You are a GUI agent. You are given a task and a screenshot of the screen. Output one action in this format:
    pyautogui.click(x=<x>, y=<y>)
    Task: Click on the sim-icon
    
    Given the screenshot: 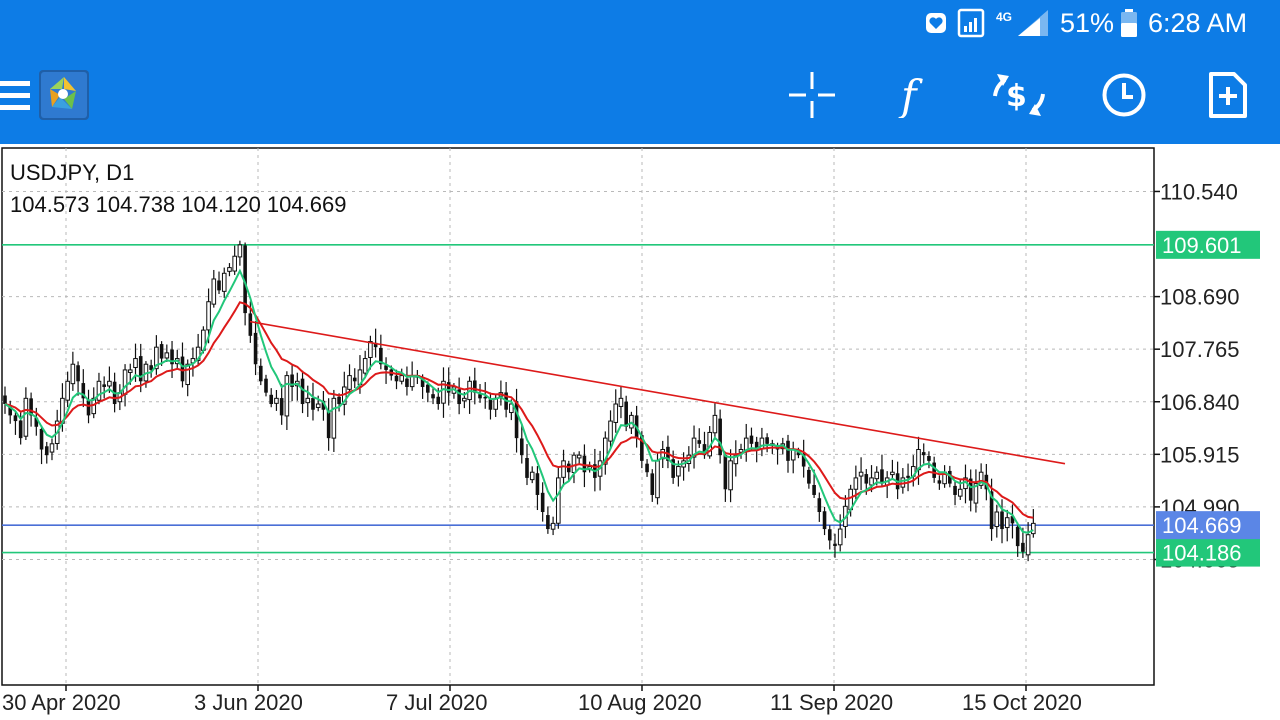 What is the action you would take?
    pyautogui.click(x=971, y=23)
    